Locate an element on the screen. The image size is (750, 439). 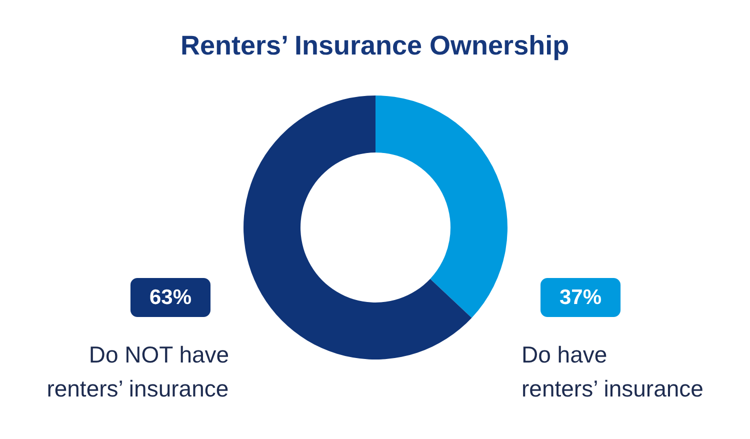
data-label: 63% is located at coordinates (170, 297).